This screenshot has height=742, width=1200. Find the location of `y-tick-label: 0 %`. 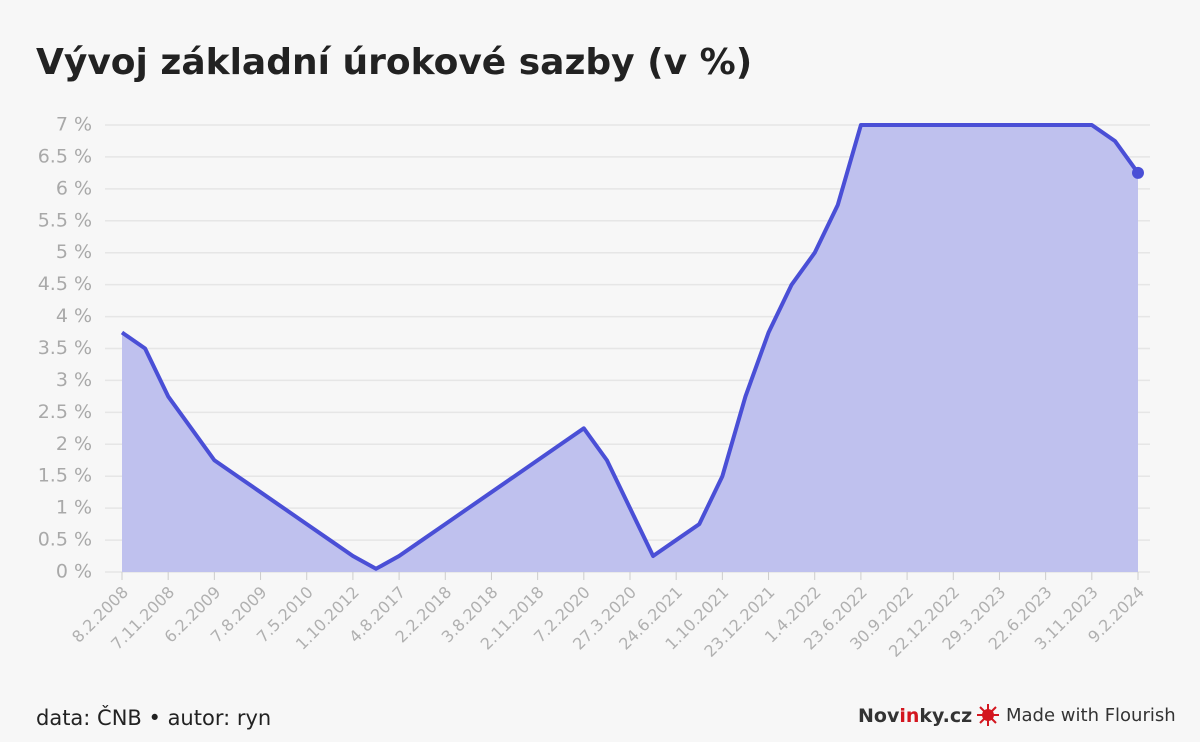

y-tick-label: 0 % is located at coordinates (74, 572).